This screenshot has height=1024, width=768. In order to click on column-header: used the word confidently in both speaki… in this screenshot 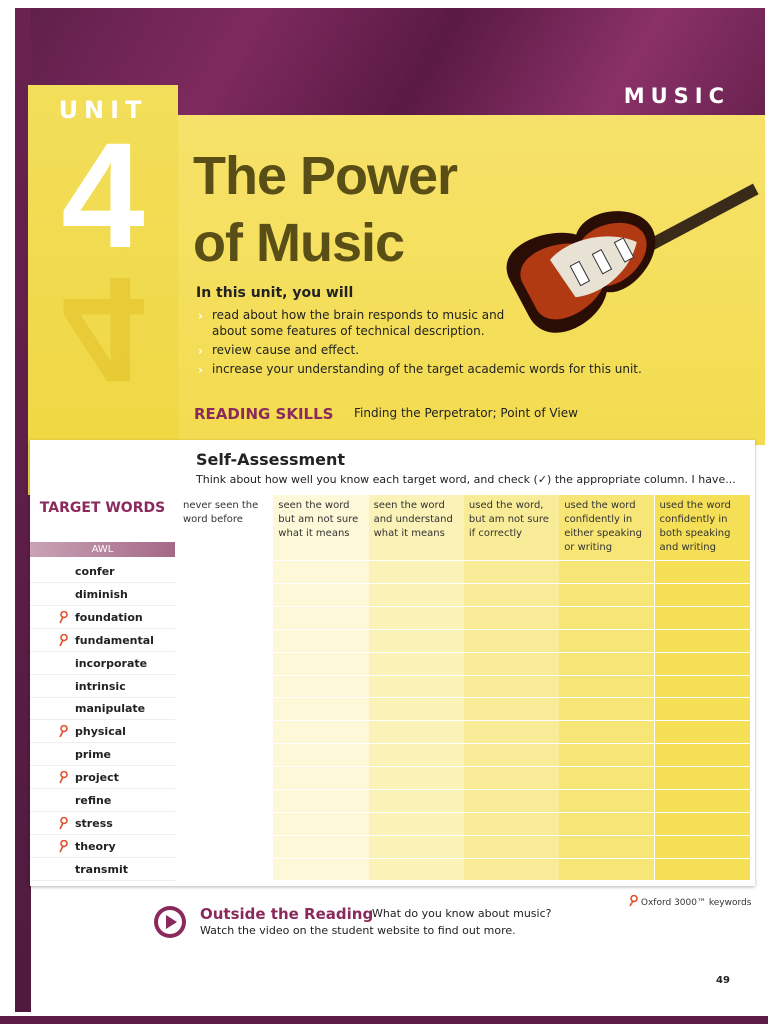, I will do `click(695, 526)`.